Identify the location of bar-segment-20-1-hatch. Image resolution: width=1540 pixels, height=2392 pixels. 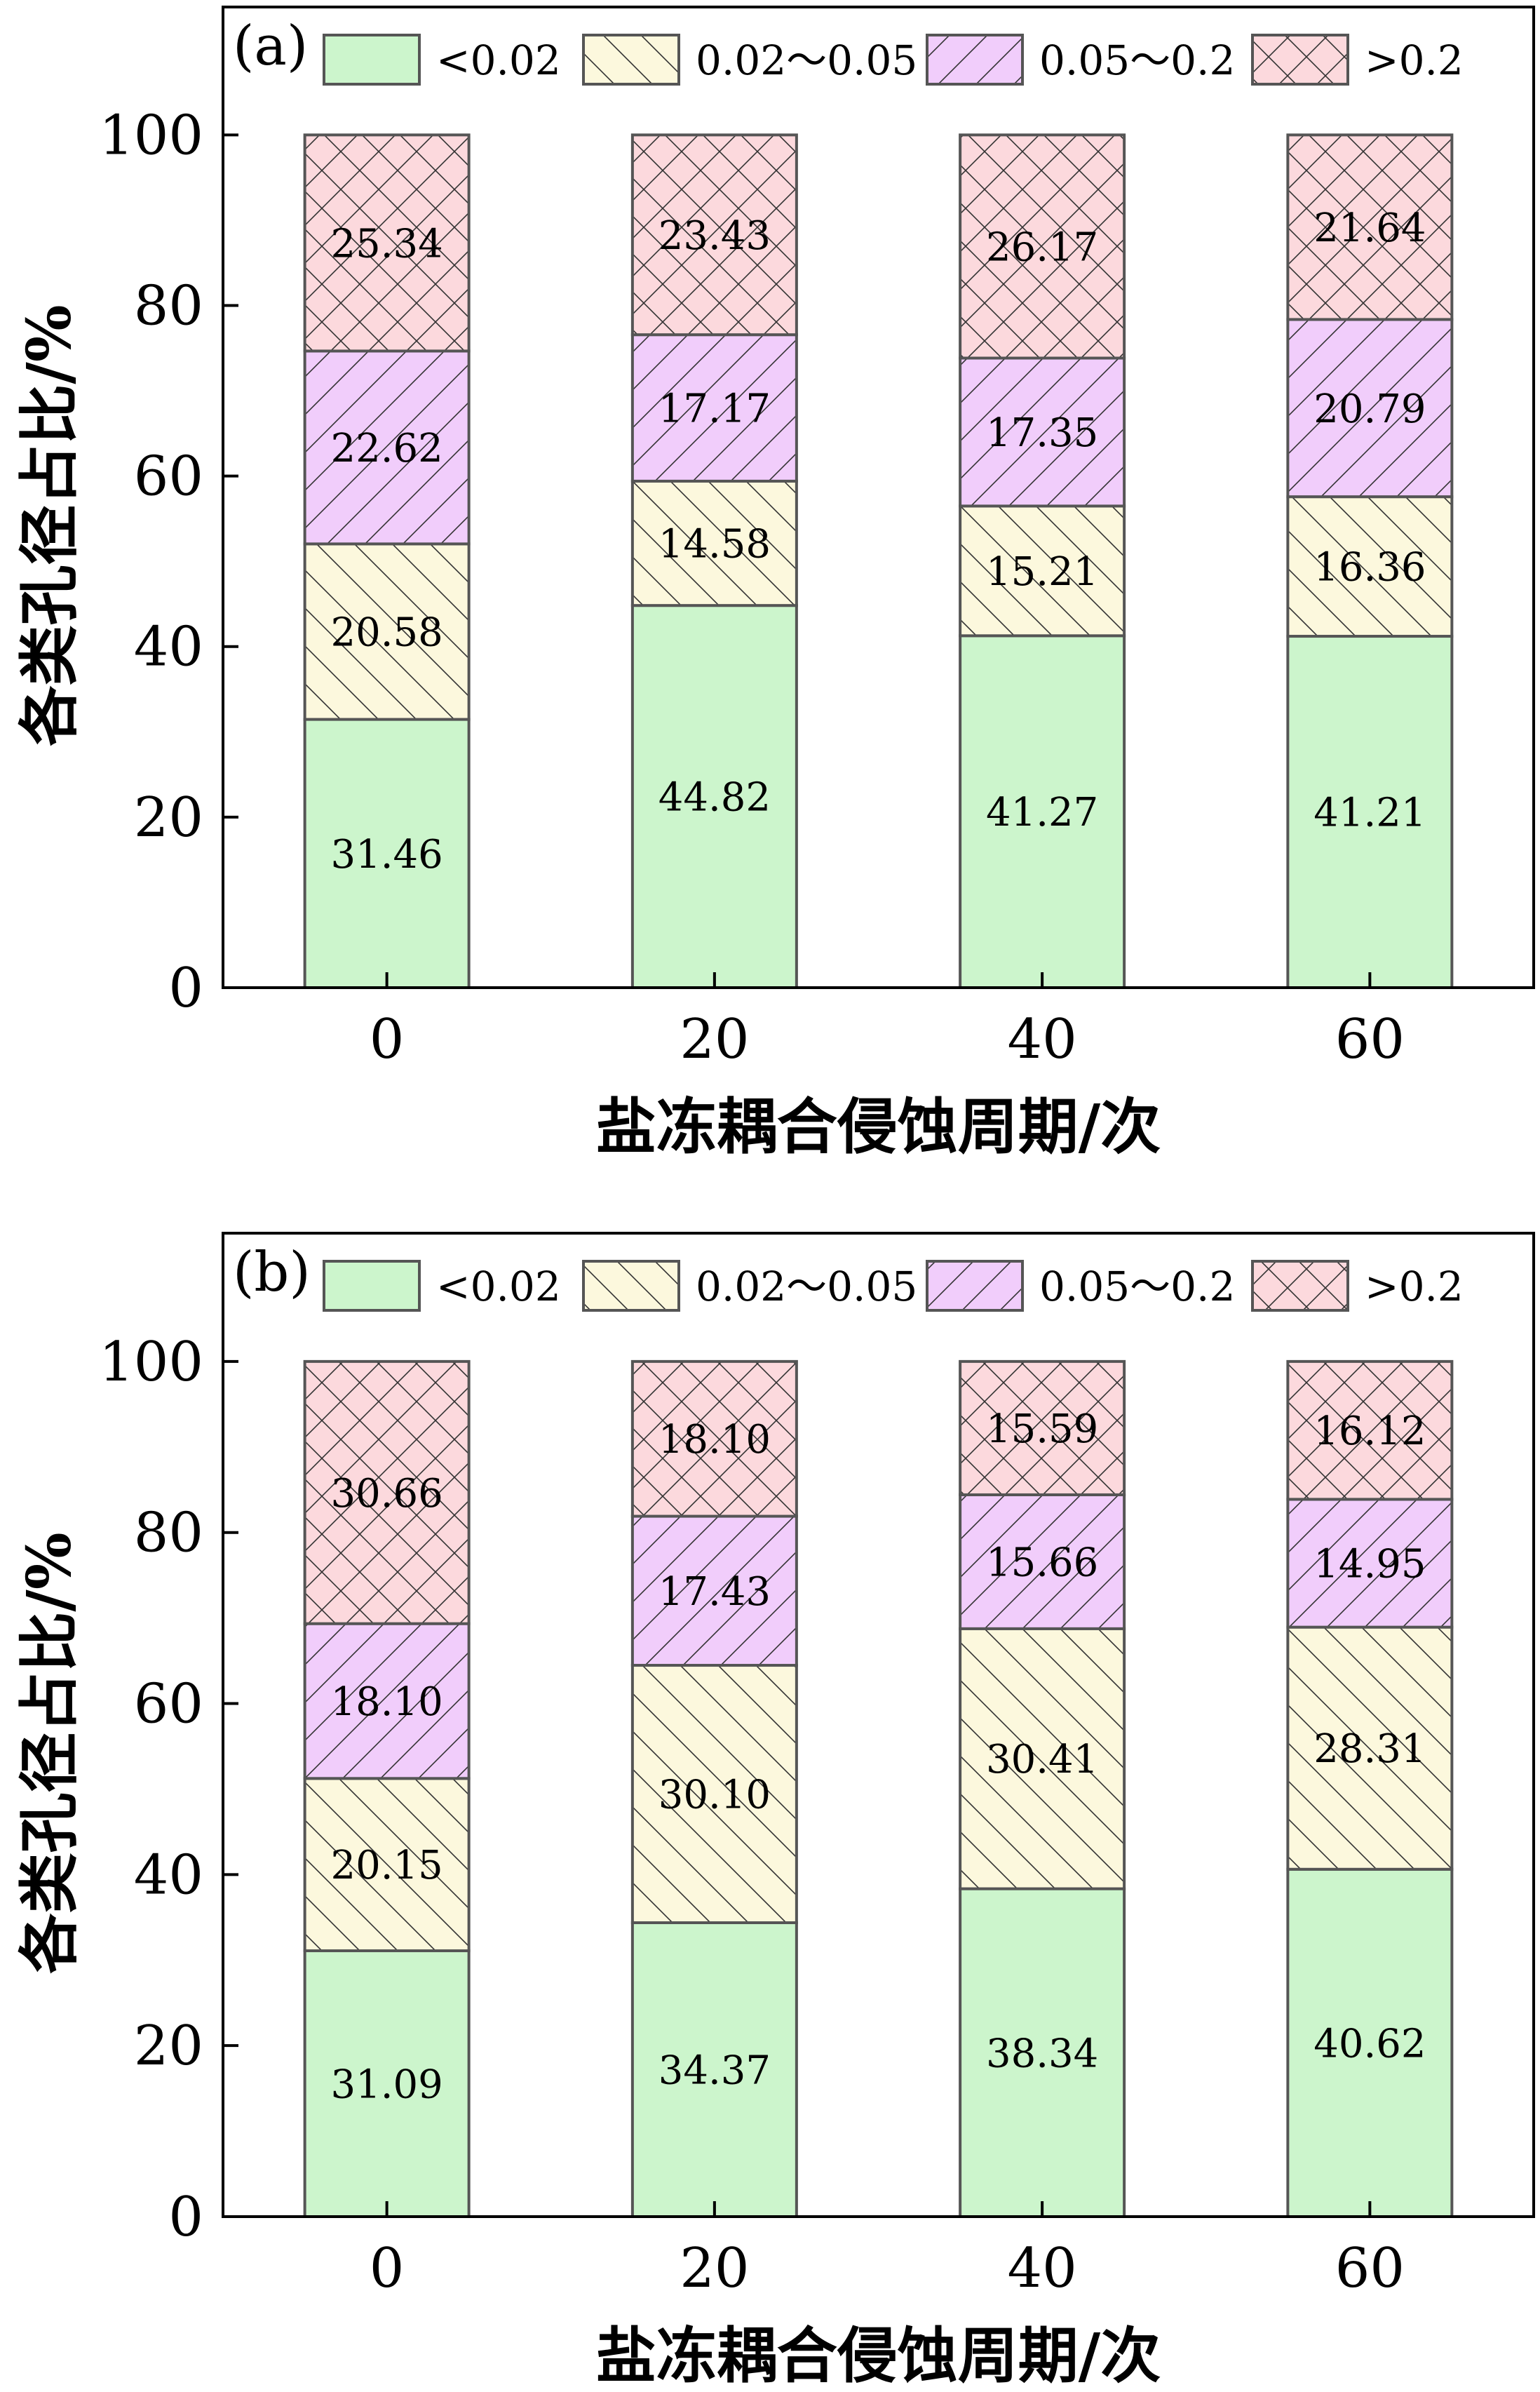
(714, 543).